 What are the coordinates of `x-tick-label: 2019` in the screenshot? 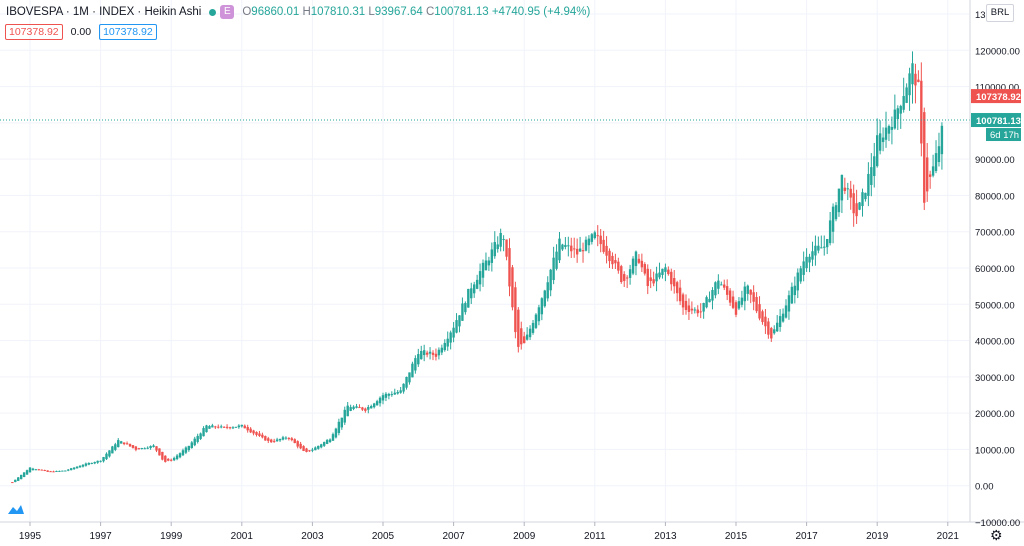 It's located at (877, 536).